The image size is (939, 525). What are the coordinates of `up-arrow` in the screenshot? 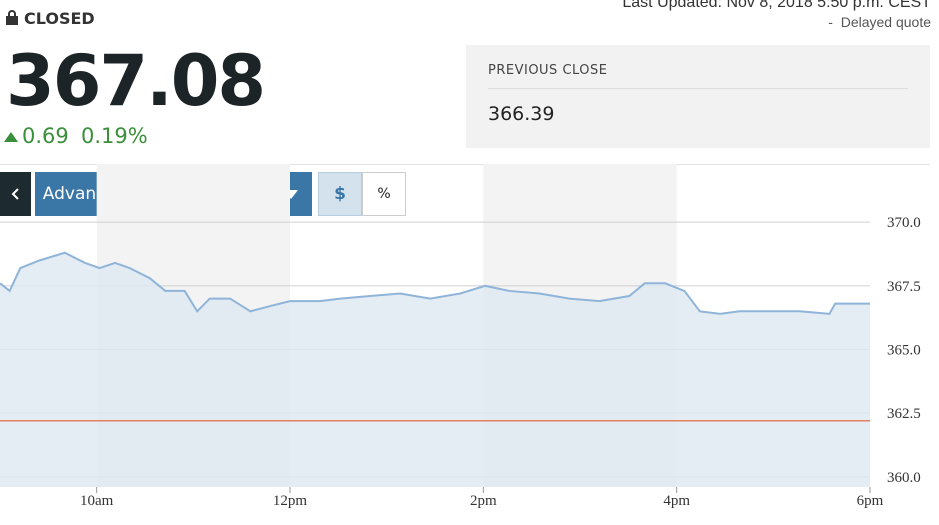 It's located at (11, 137).